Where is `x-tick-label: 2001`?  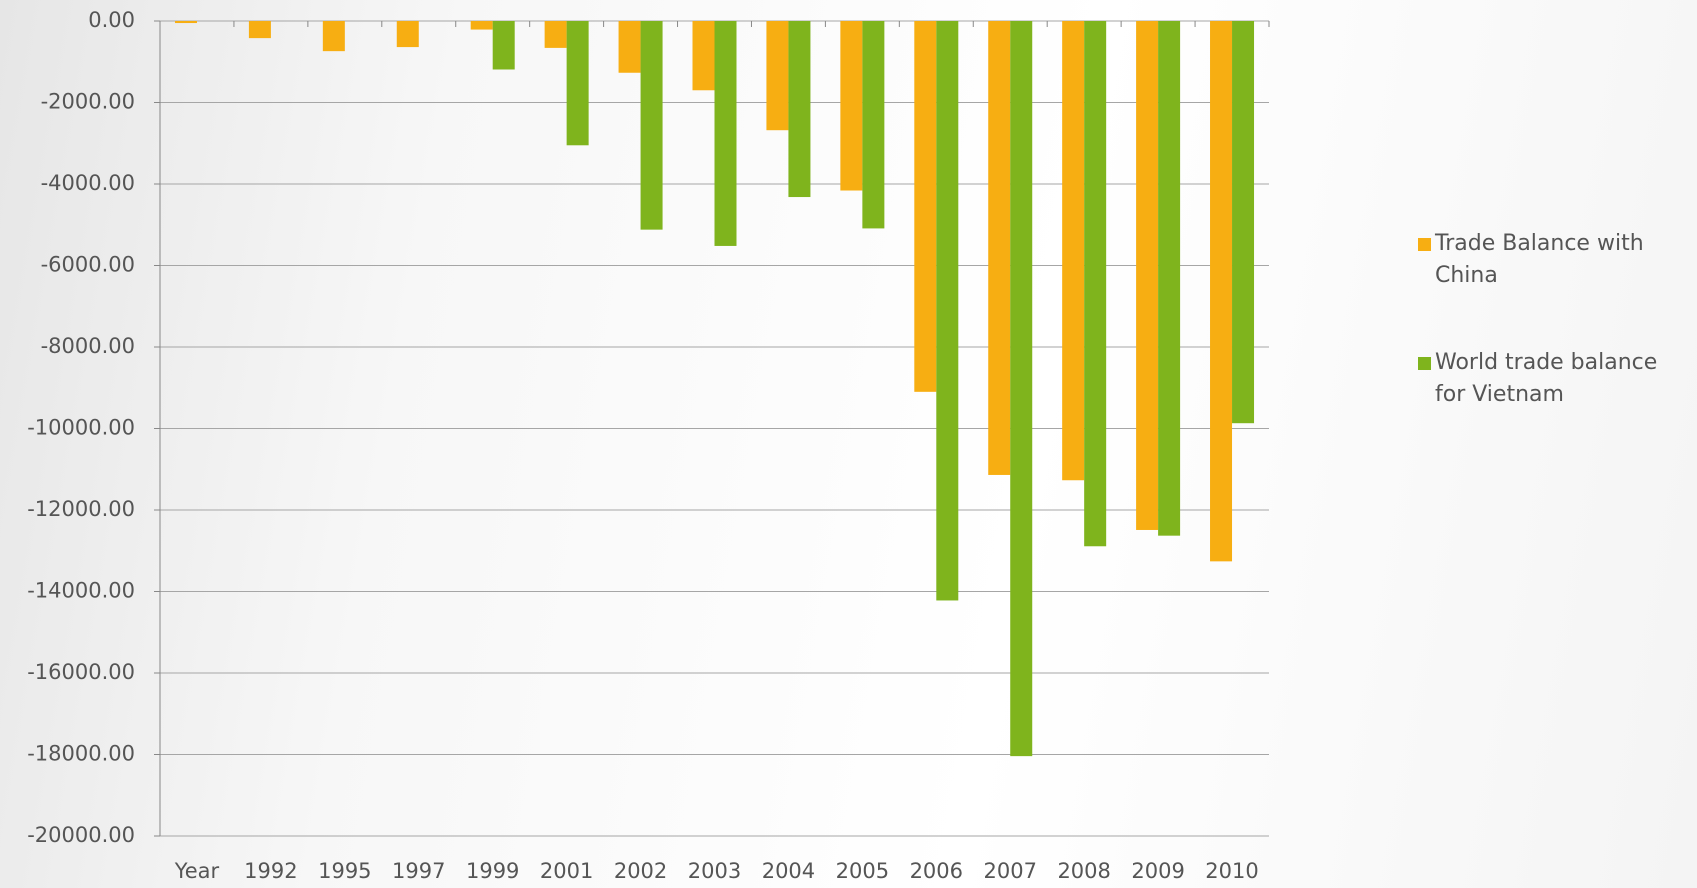 x-tick-label: 2001 is located at coordinates (566, 871).